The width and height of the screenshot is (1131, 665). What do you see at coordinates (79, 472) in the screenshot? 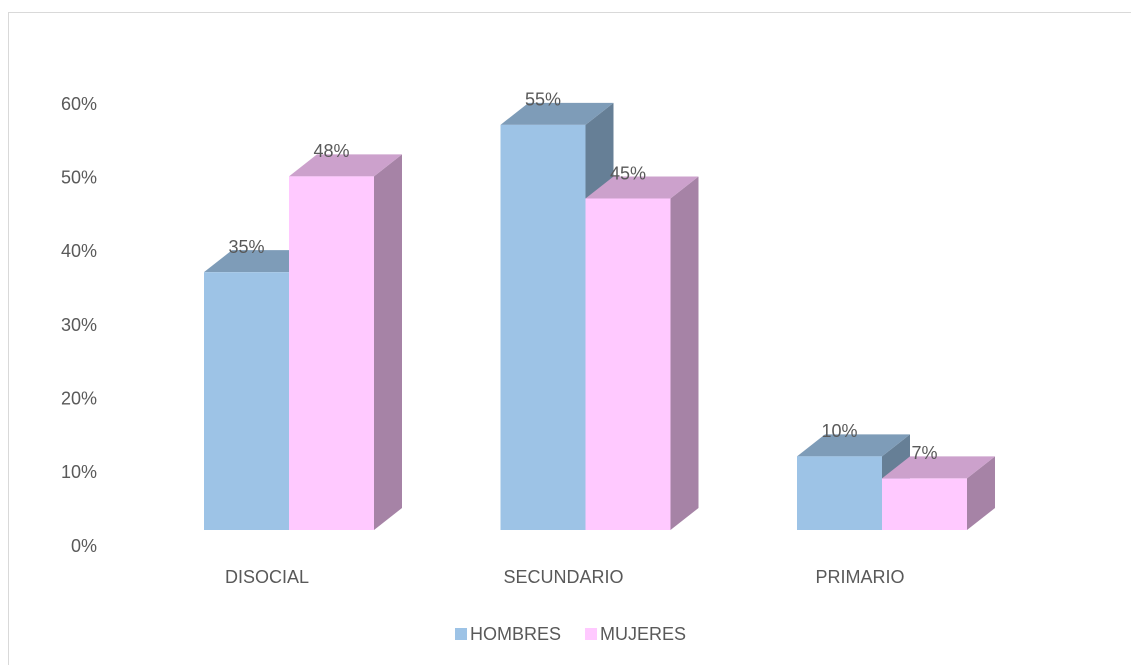
I see `y-tick-label: 10%` at bounding box center [79, 472].